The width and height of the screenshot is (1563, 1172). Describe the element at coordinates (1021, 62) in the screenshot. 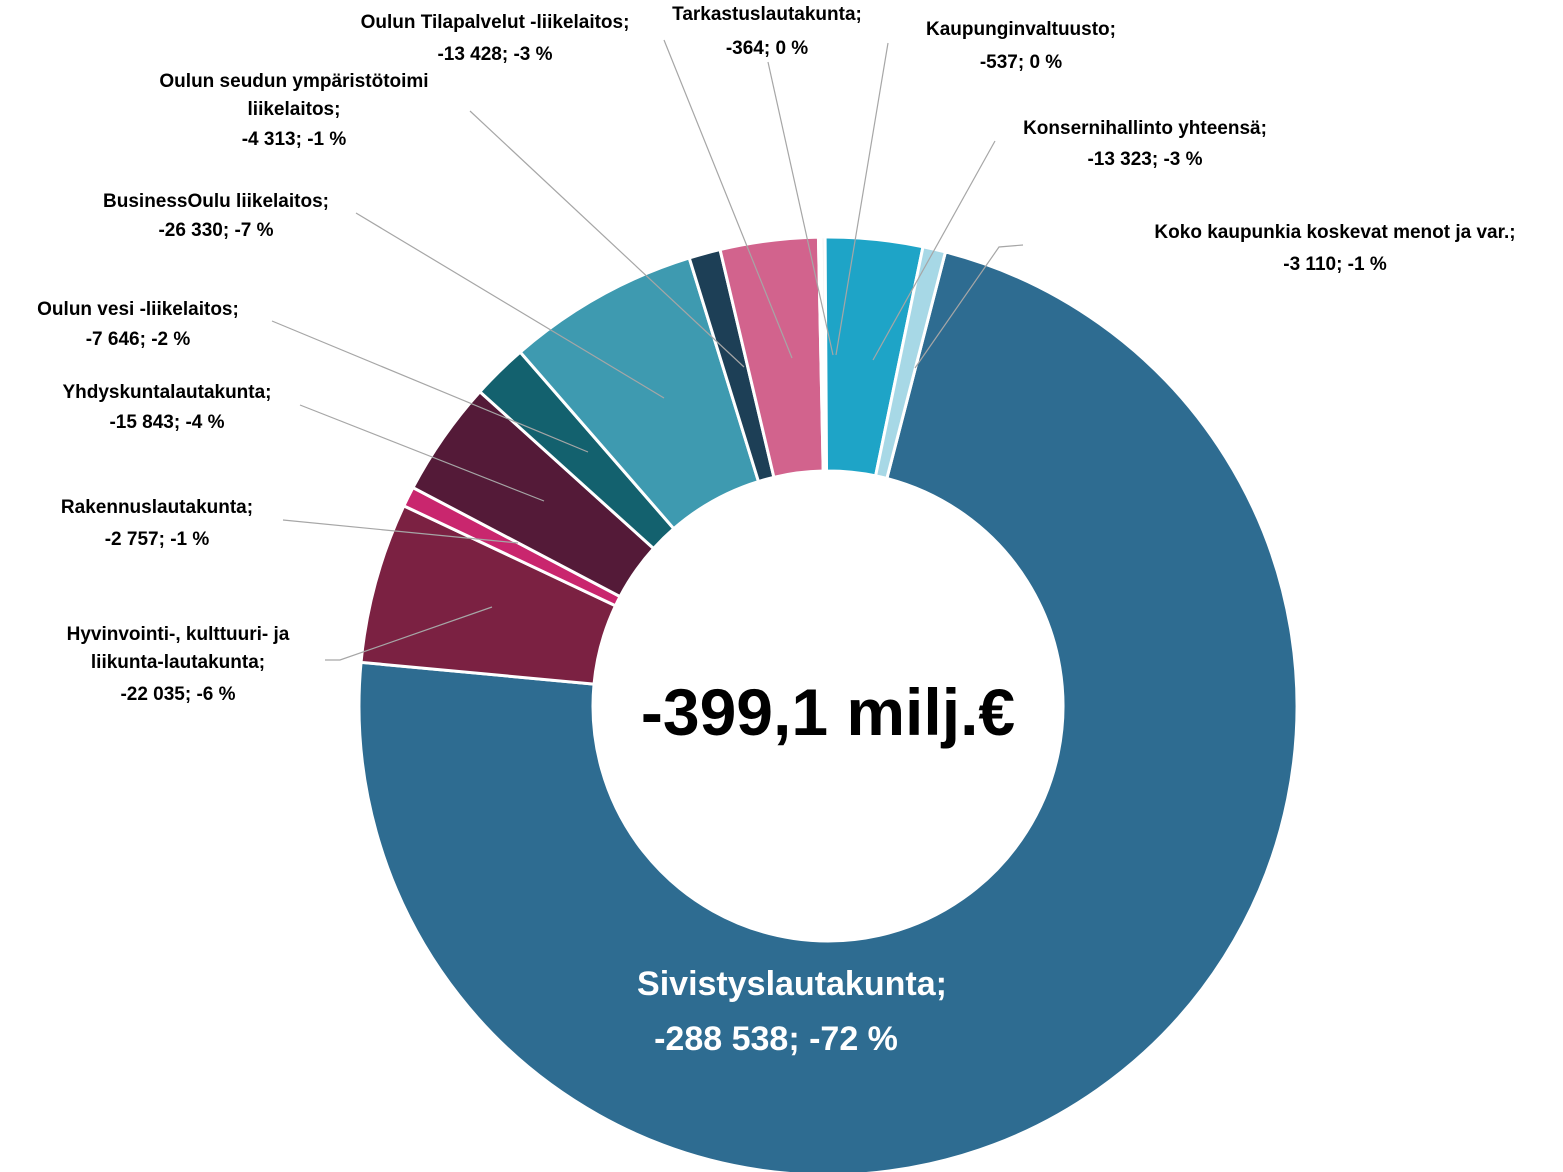

I see `slice-label-9-line-1: -537; 0 %` at that location.